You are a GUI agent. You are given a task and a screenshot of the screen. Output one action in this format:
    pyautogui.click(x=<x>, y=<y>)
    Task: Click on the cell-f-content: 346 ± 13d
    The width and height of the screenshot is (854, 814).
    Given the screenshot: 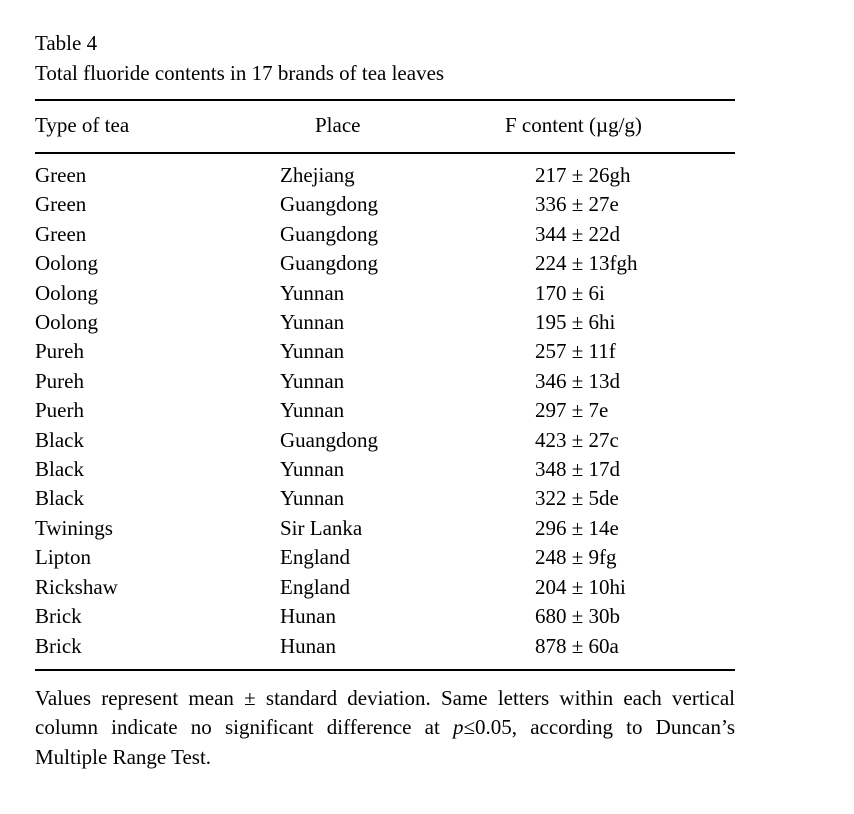 What is the action you would take?
    pyautogui.click(x=578, y=380)
    